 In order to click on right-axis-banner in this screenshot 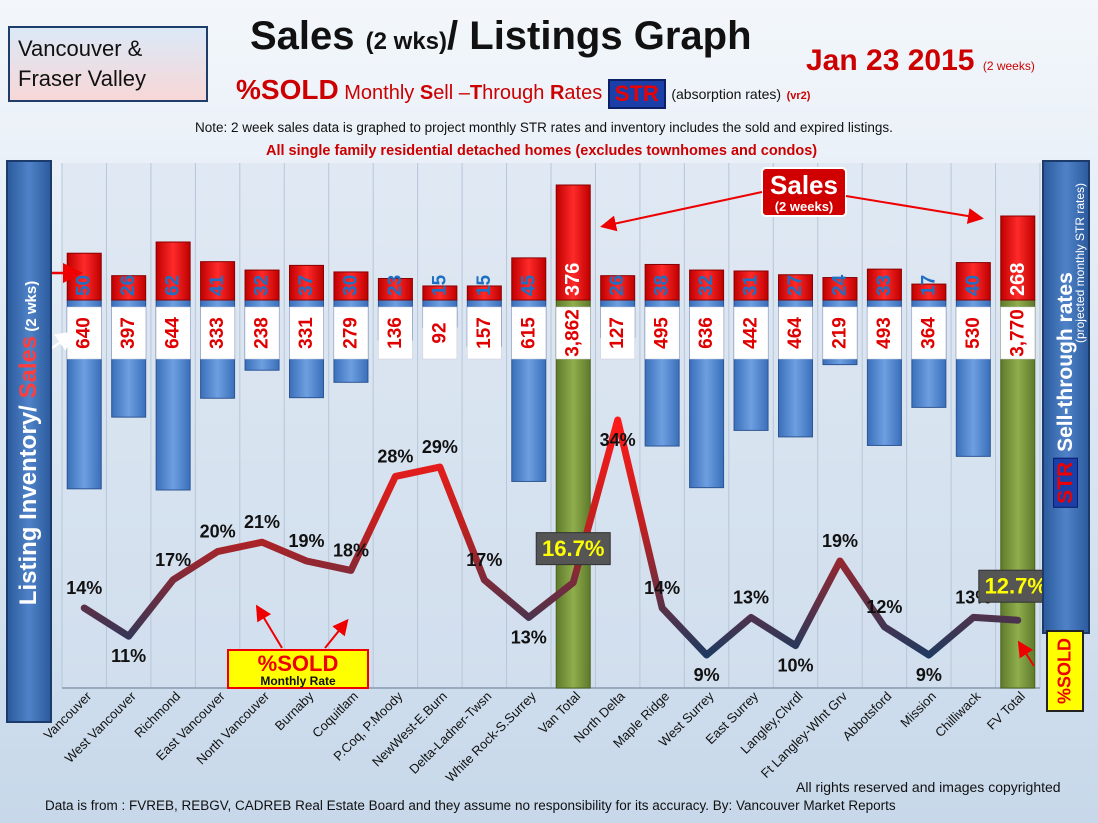, I will do `click(1066, 397)`.